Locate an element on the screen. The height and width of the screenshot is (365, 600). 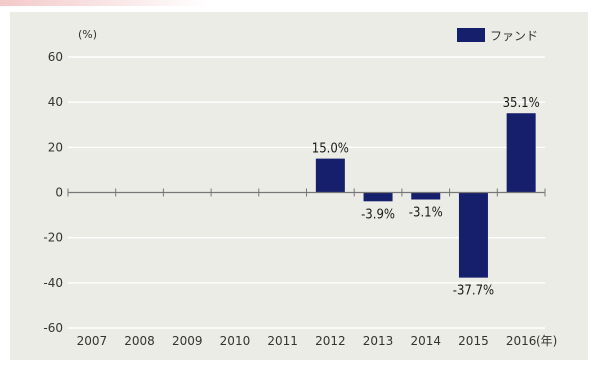
x-tick-label: 2016 is located at coordinates (521, 341).